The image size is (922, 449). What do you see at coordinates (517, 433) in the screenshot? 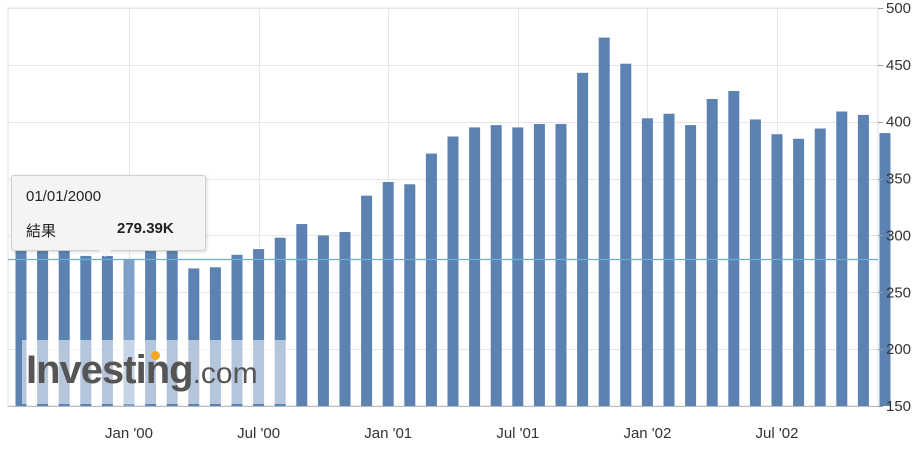
I see `x-tick-label: Jul '01` at bounding box center [517, 433].